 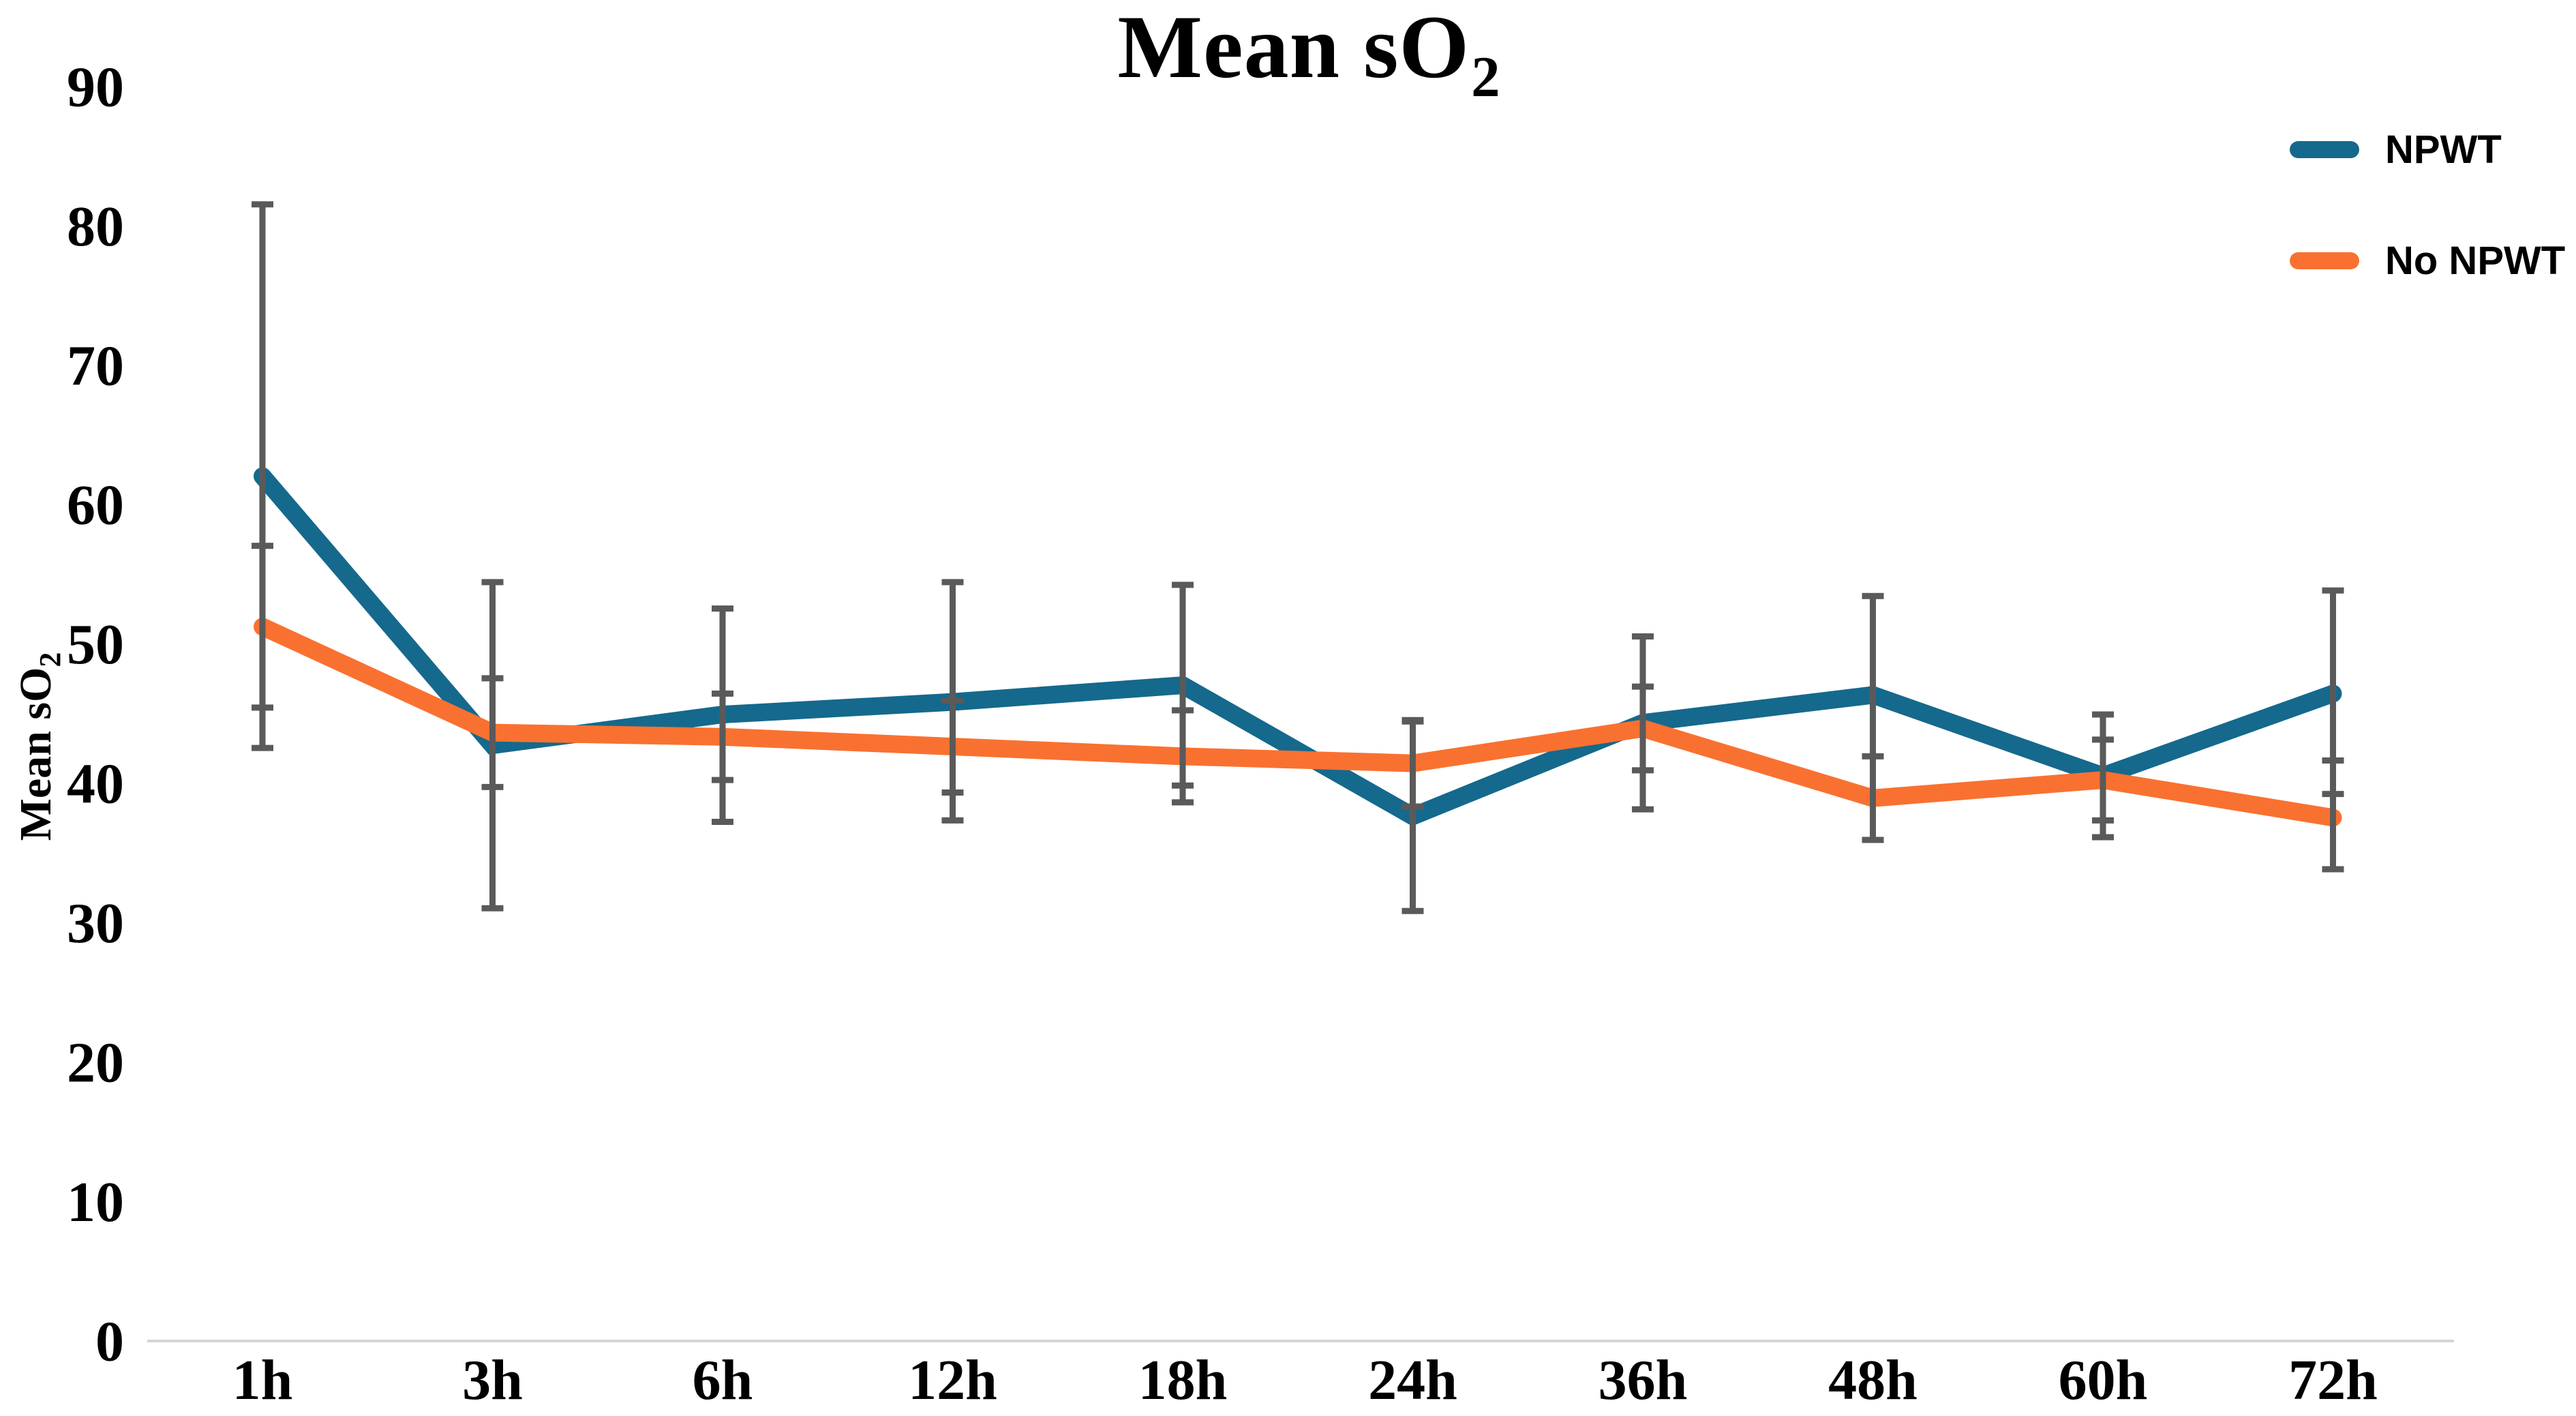 I want to click on y-tick-label: 90, so click(x=96, y=87).